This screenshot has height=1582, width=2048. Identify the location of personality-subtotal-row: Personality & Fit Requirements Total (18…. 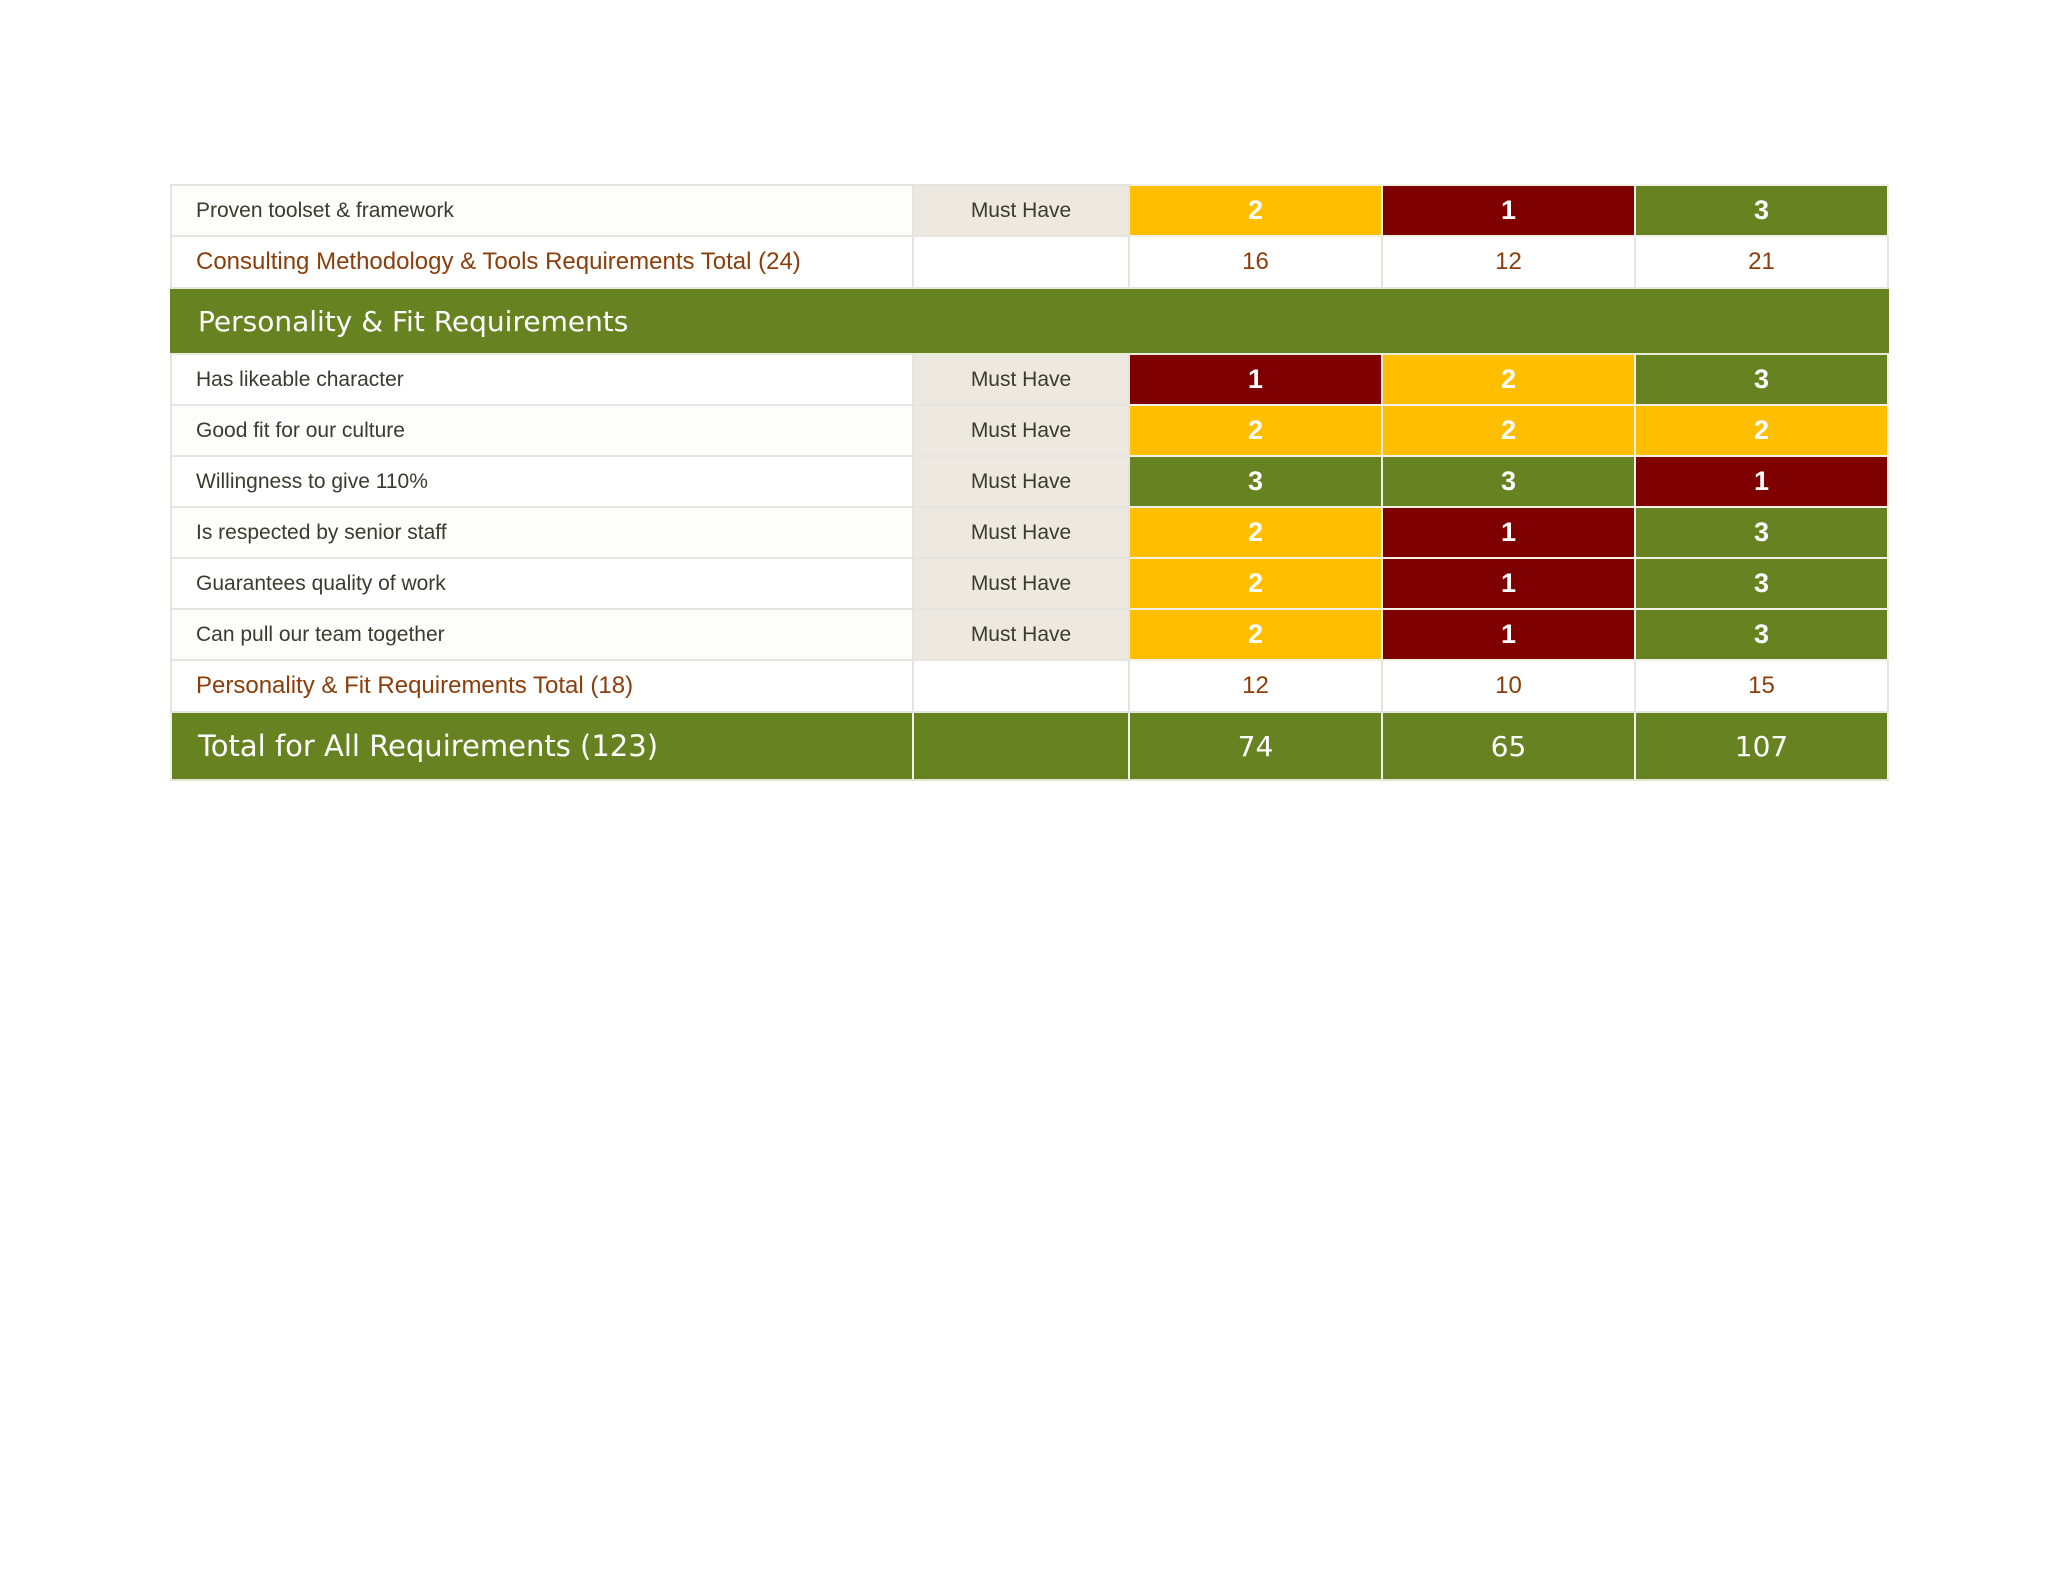
(1029, 686).